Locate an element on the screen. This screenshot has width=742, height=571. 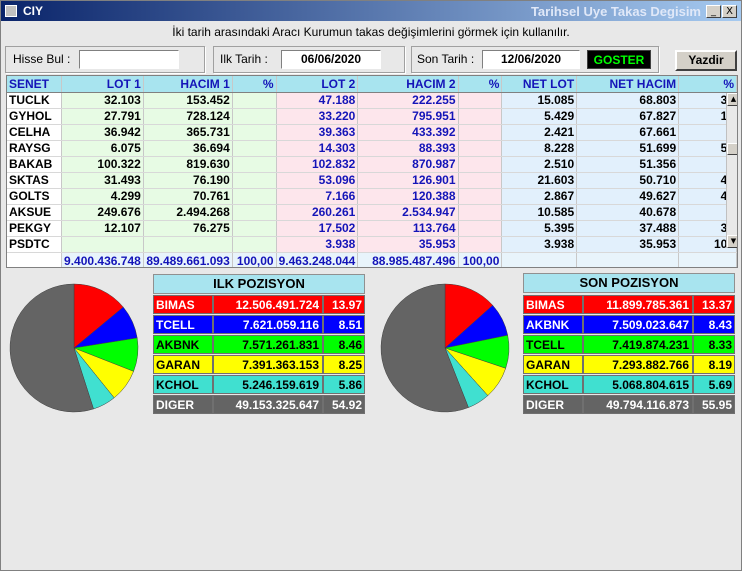
column-header-pct1: % is located at coordinates (254, 84).